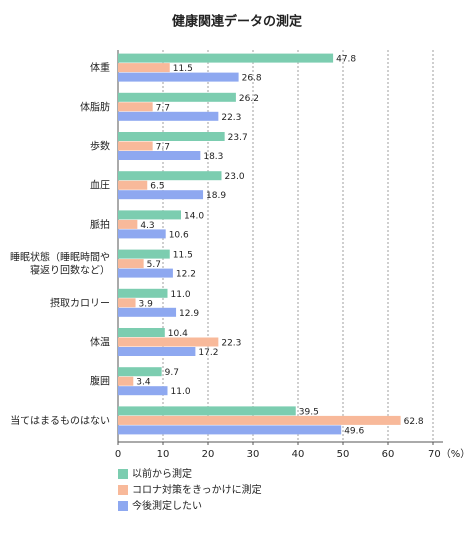 This screenshot has height=544, width=474. What do you see at coordinates (118, 454) in the screenshot?
I see `x-tick-label: 0` at bounding box center [118, 454].